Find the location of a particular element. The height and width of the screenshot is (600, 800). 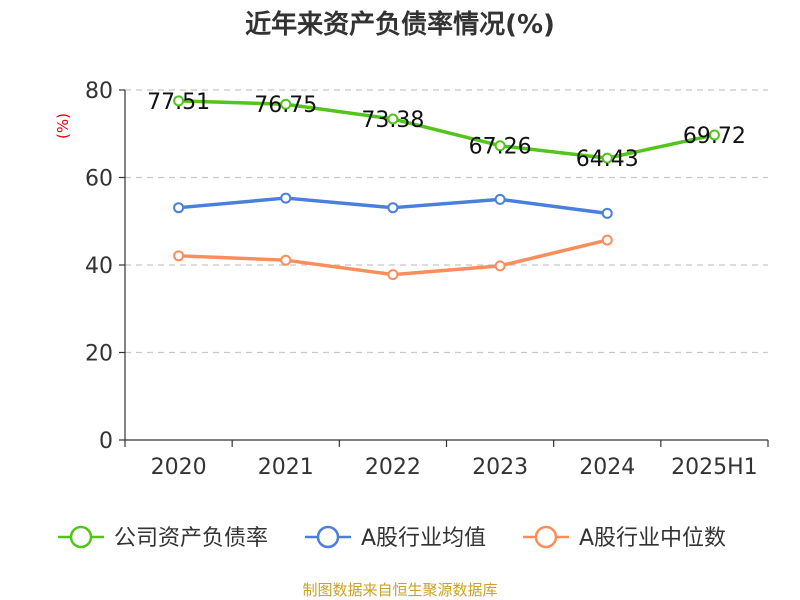

legend: 公司资产负债率 A股行业均值 A股行业中位数 is located at coordinates (392, 538).